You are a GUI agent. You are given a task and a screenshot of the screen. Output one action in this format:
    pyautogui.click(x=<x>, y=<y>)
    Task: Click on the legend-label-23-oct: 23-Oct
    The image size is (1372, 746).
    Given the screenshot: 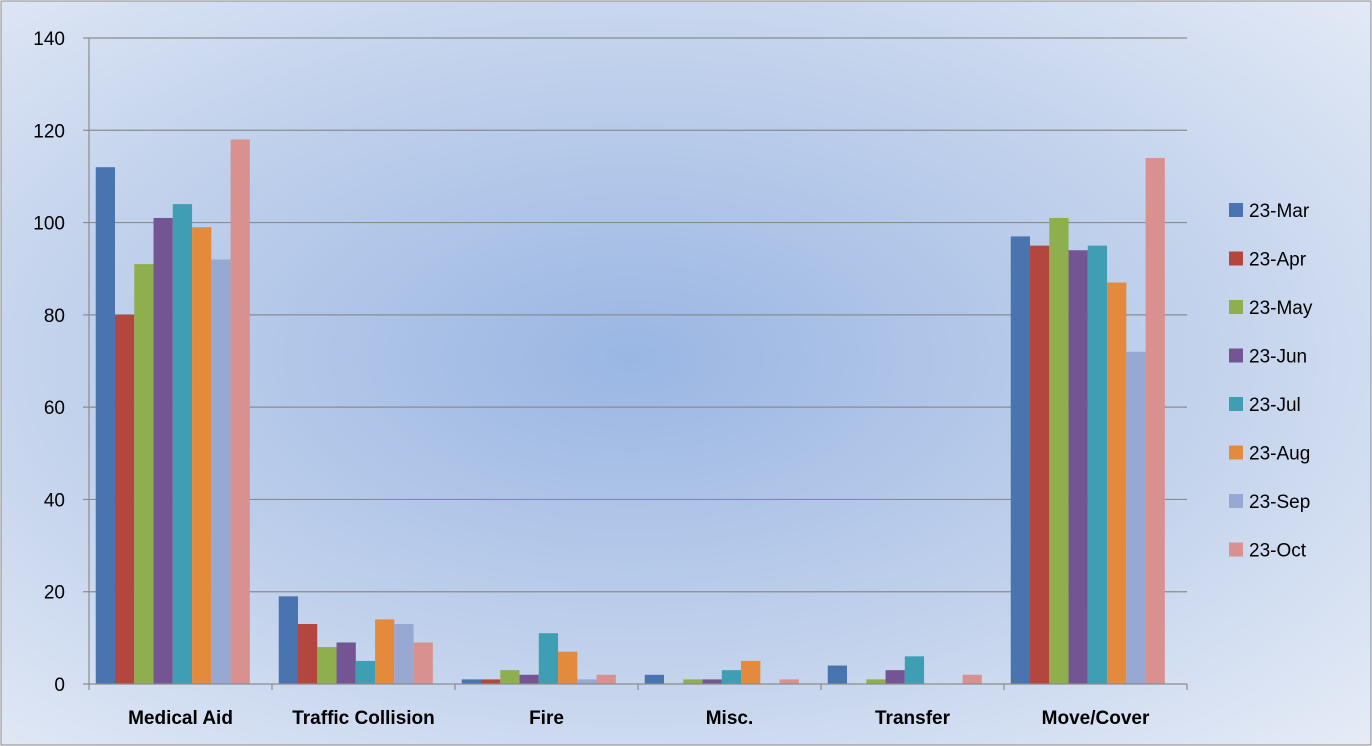 What is the action you would take?
    pyautogui.click(x=1278, y=551)
    